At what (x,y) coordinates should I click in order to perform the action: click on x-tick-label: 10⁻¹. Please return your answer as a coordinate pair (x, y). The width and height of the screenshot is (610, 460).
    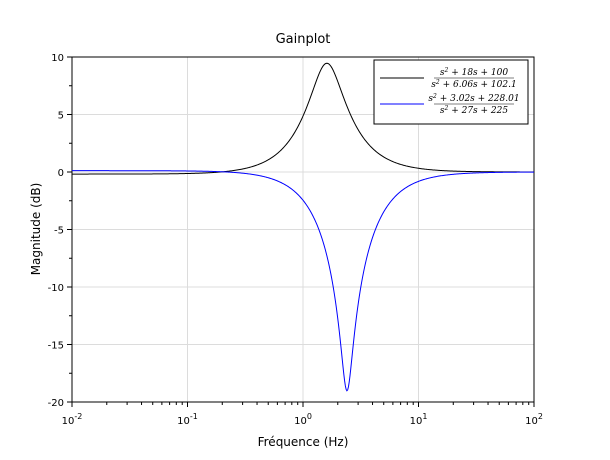
    Looking at the image, I should click on (187, 419).